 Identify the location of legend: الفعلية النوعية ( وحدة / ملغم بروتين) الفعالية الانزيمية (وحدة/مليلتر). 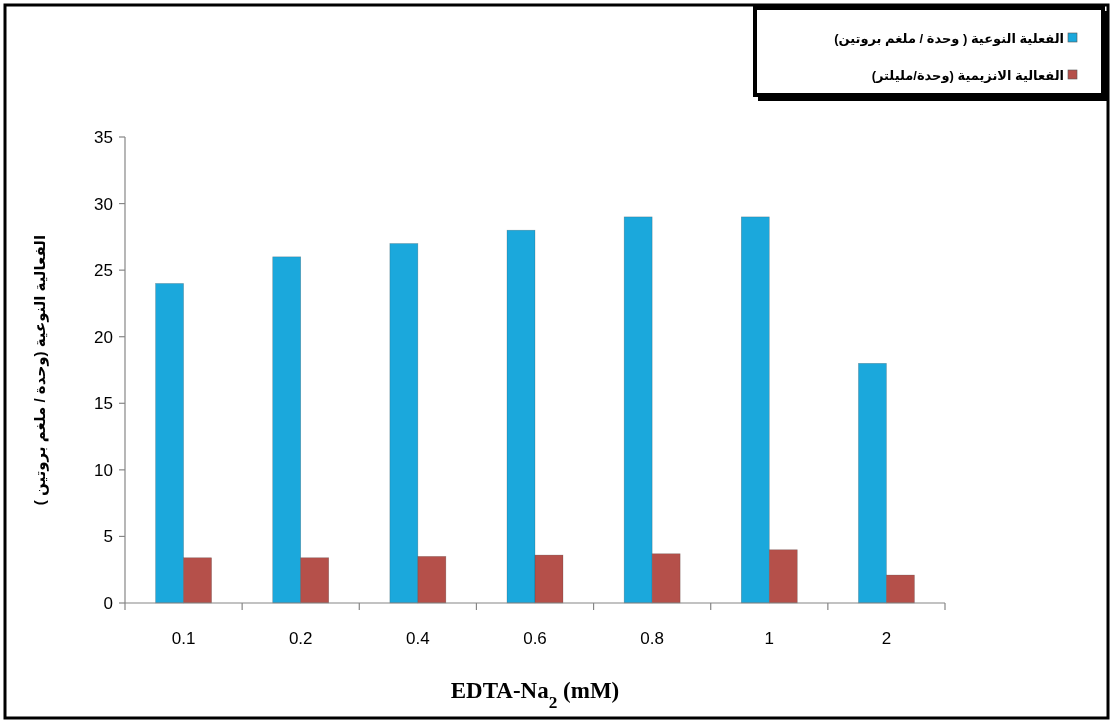
(930, 53).